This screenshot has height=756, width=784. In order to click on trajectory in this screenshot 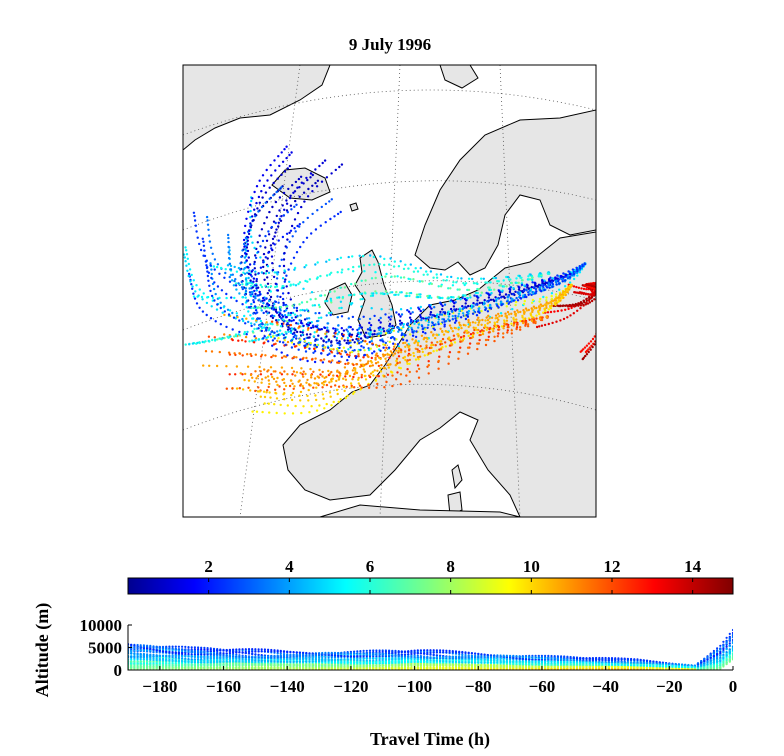, I will do `click(389, 265)`.